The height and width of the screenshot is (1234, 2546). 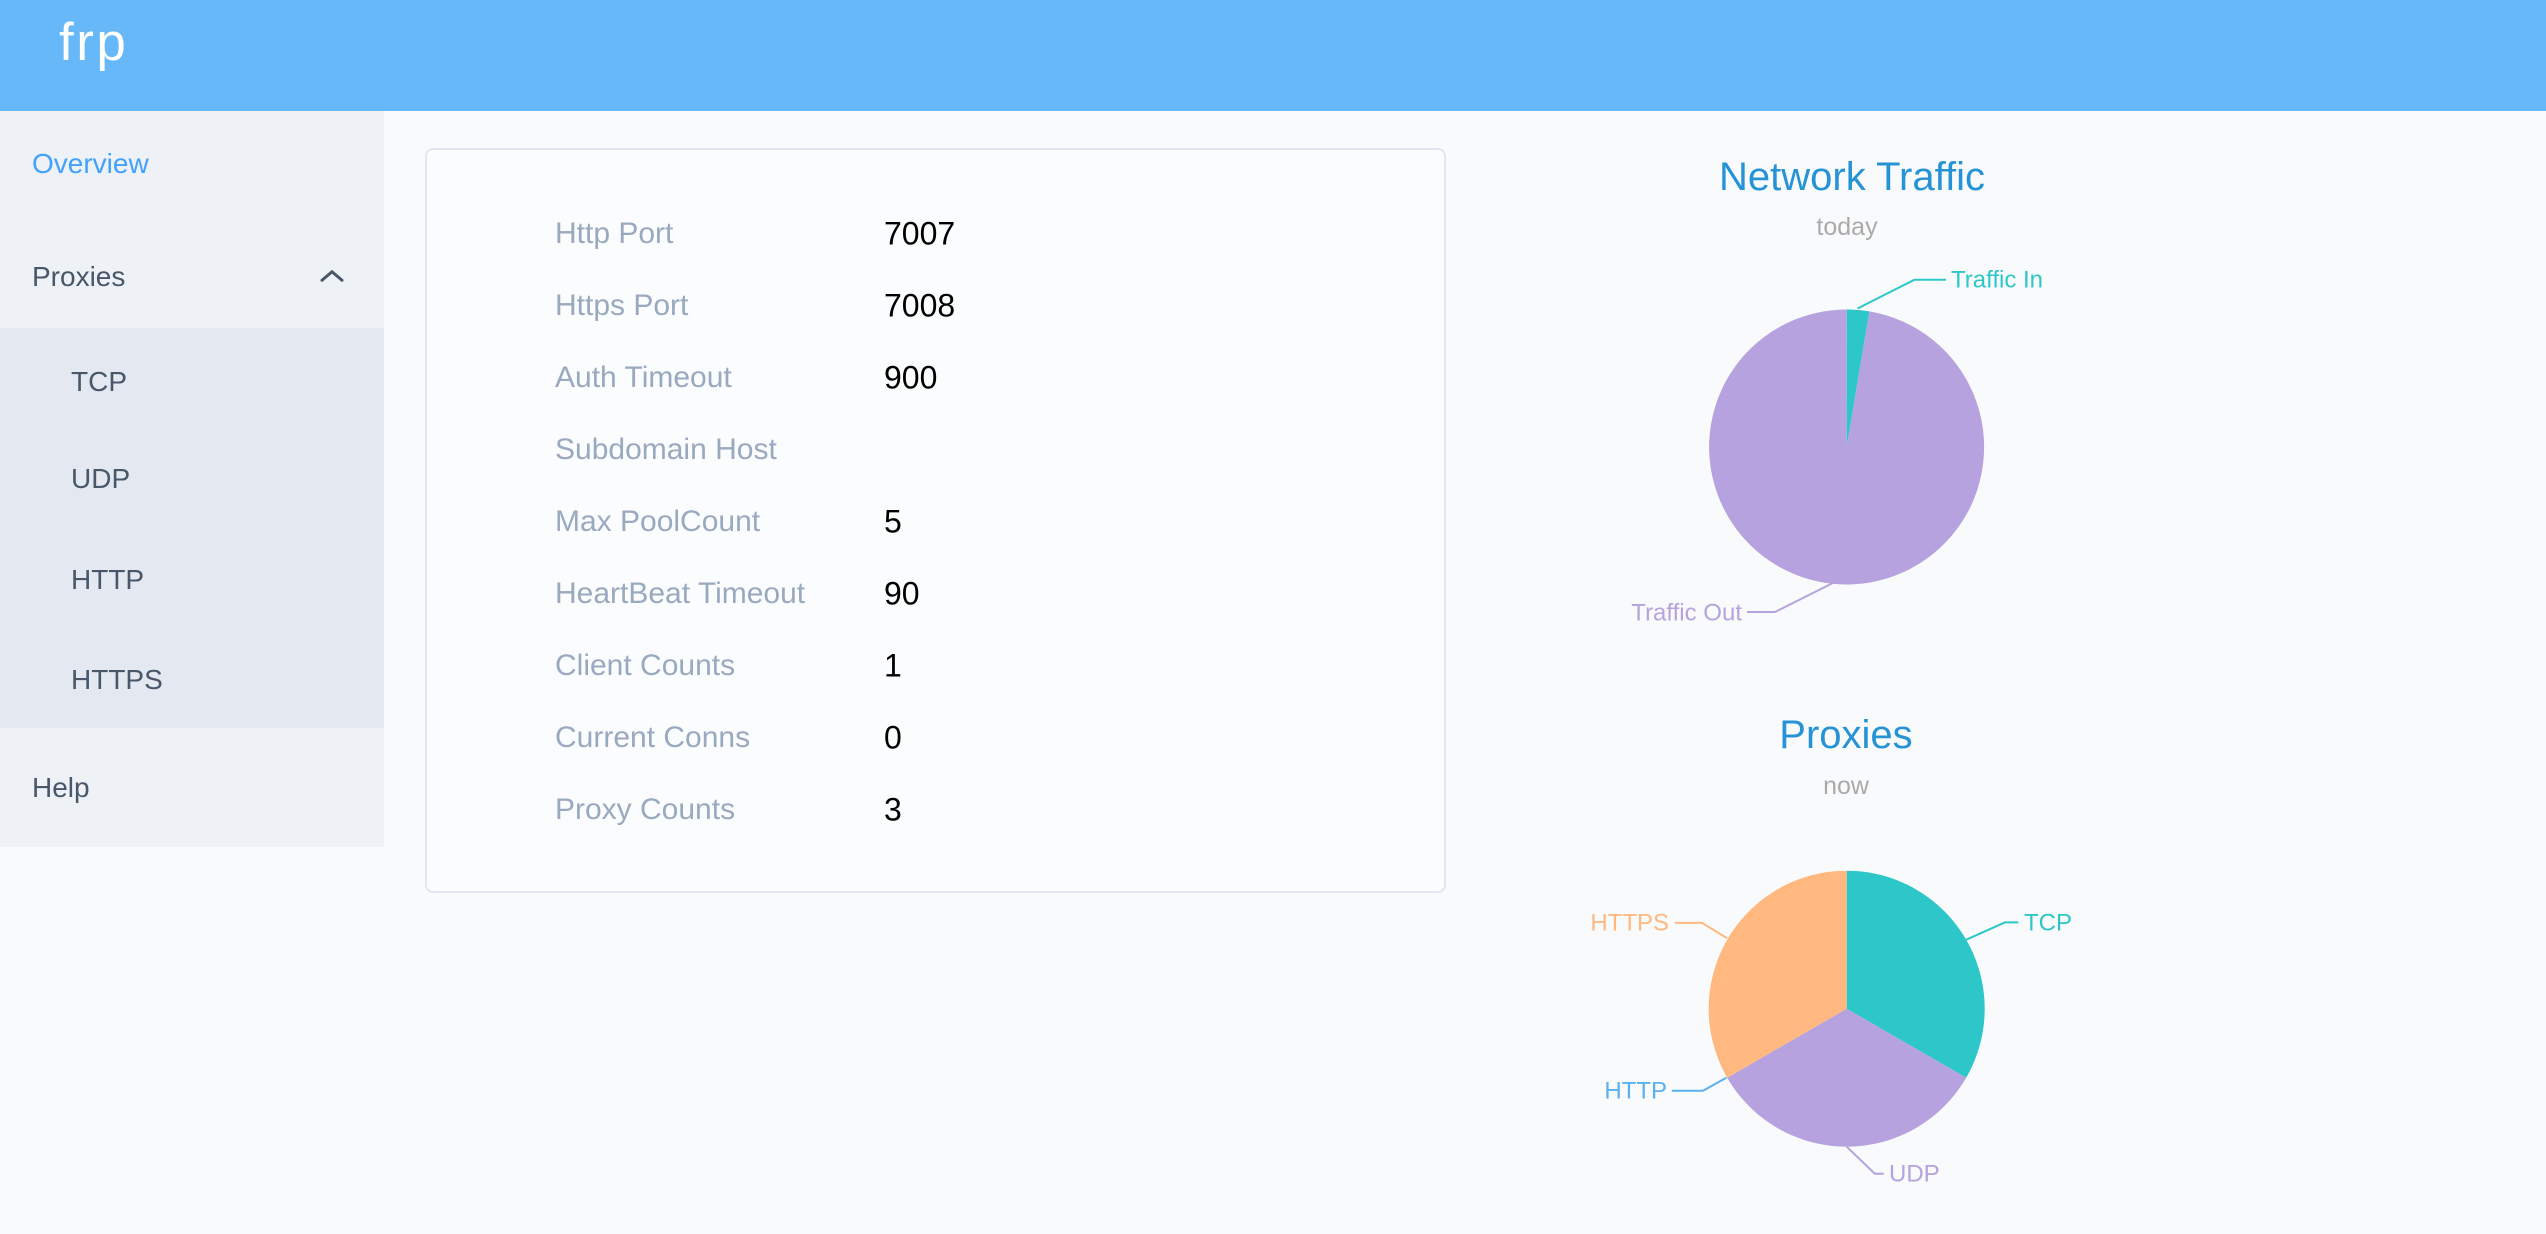 I want to click on svg-text: HTTP, so click(x=1635, y=1091).